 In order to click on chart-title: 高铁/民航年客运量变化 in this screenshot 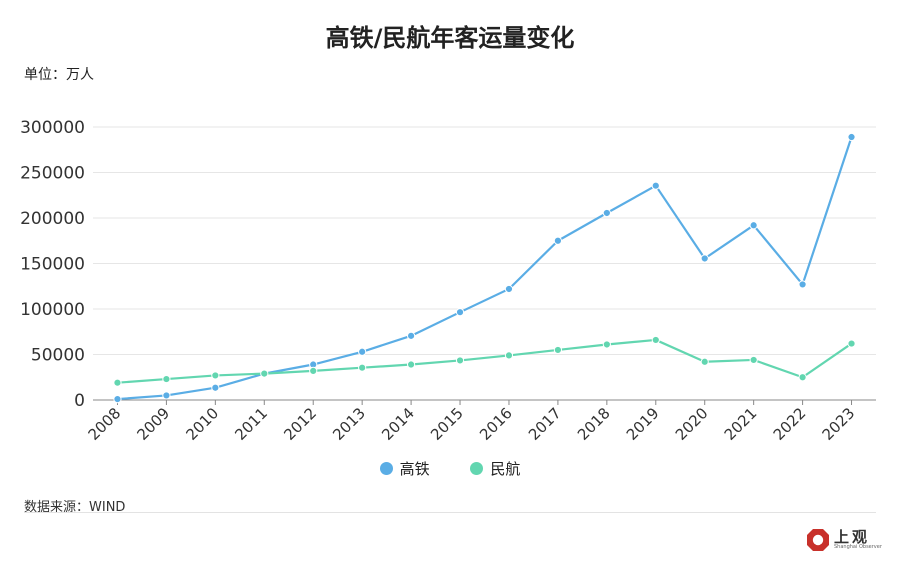, I will do `click(450, 38)`.